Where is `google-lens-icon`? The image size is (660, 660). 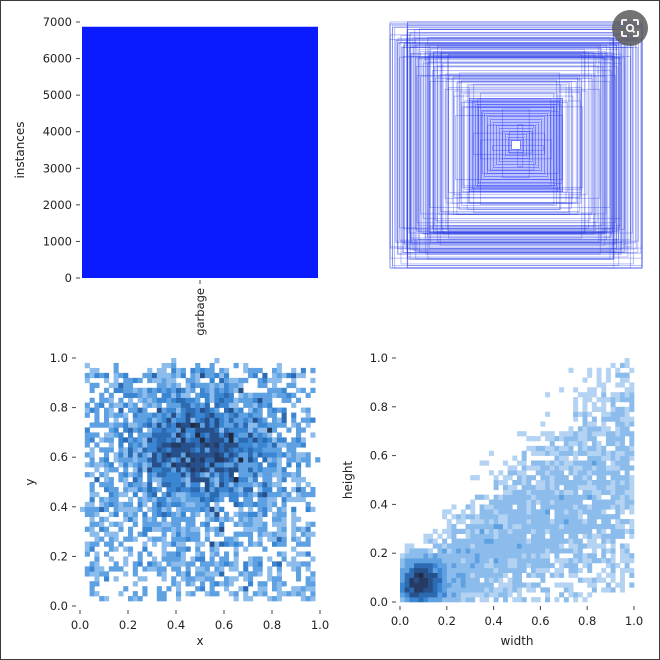
google-lens-icon is located at coordinates (630, 28).